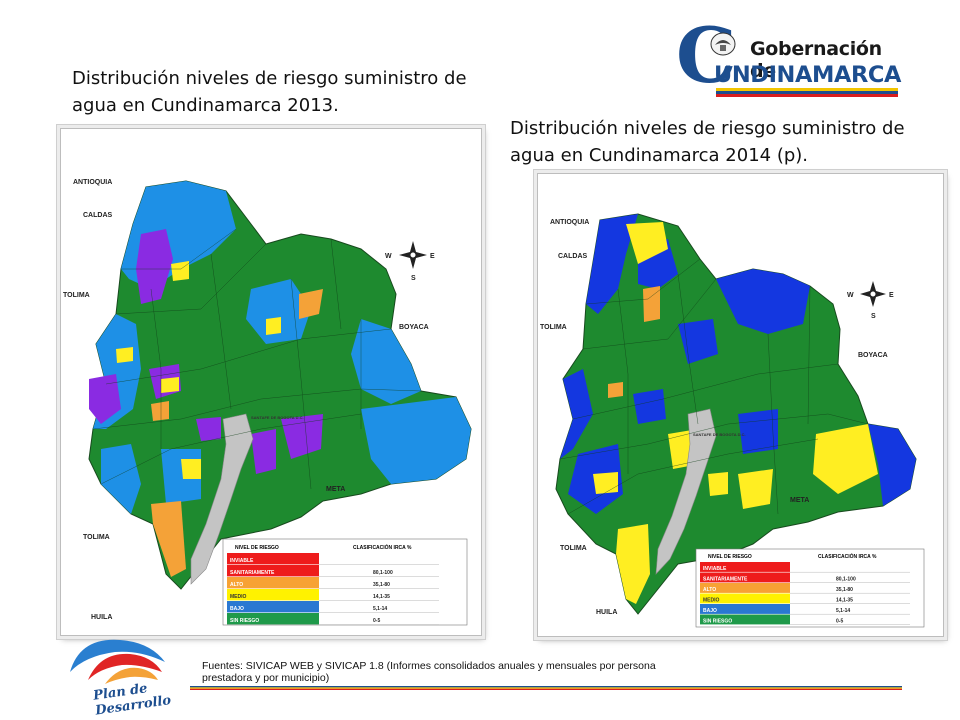 Image resolution: width=960 pixels, height=720 pixels. Describe the element at coordinates (154, 266) in the screenshot. I see `region-purple-nw` at that location.